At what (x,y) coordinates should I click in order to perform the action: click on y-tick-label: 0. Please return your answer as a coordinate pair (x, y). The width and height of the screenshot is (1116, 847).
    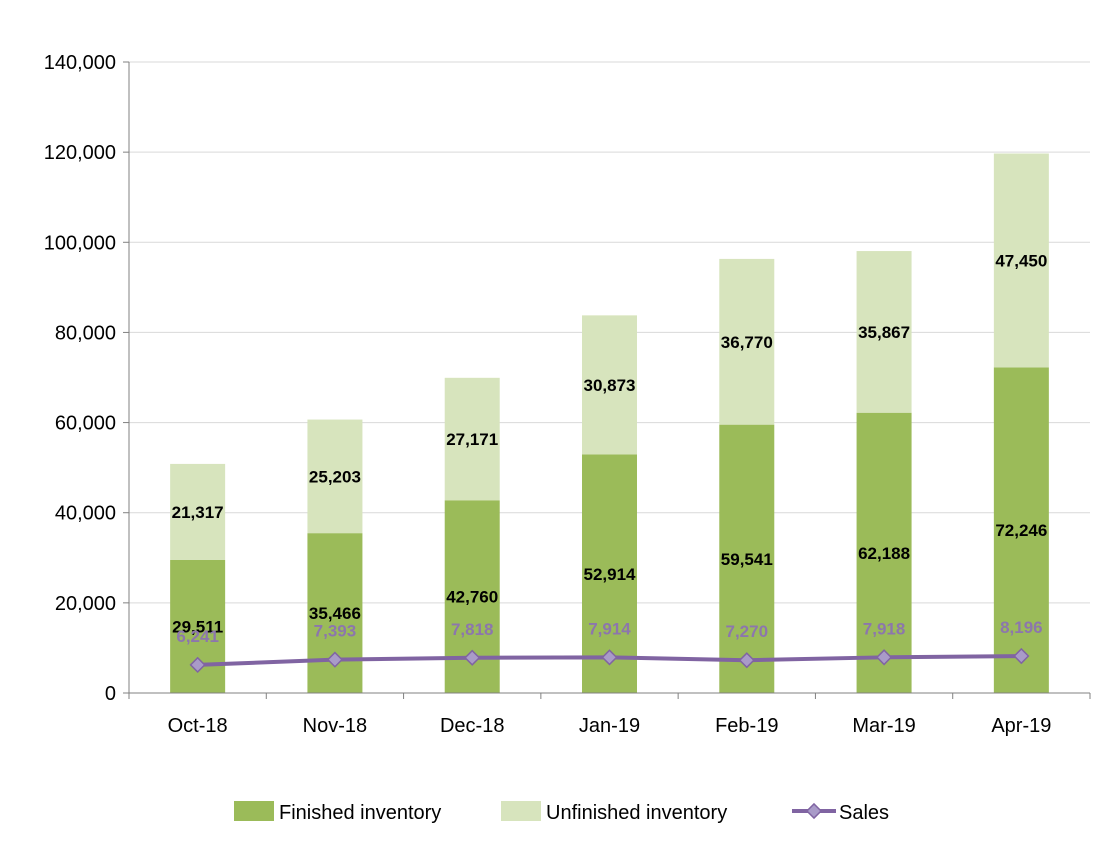
    Looking at the image, I should click on (110, 694).